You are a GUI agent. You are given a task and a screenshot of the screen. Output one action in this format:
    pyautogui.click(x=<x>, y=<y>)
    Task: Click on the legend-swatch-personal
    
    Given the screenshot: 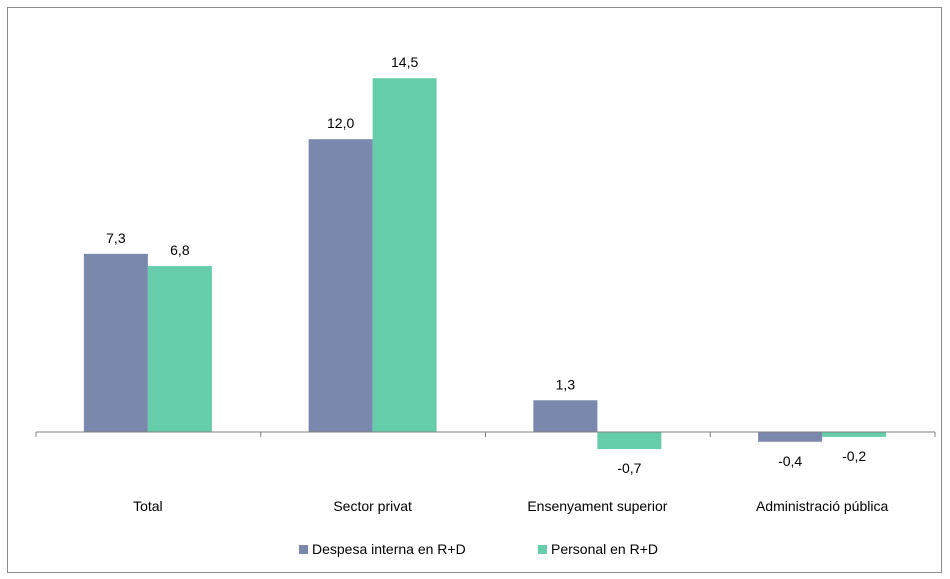 What is the action you would take?
    pyautogui.click(x=542, y=549)
    